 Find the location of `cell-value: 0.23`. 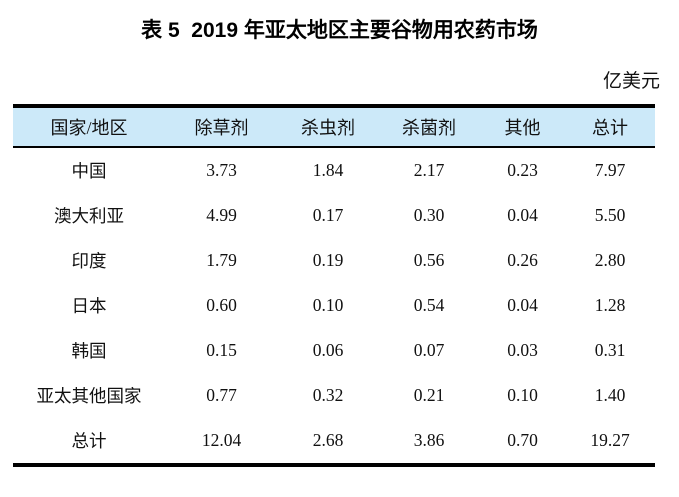

cell-value: 0.23 is located at coordinates (522, 170).